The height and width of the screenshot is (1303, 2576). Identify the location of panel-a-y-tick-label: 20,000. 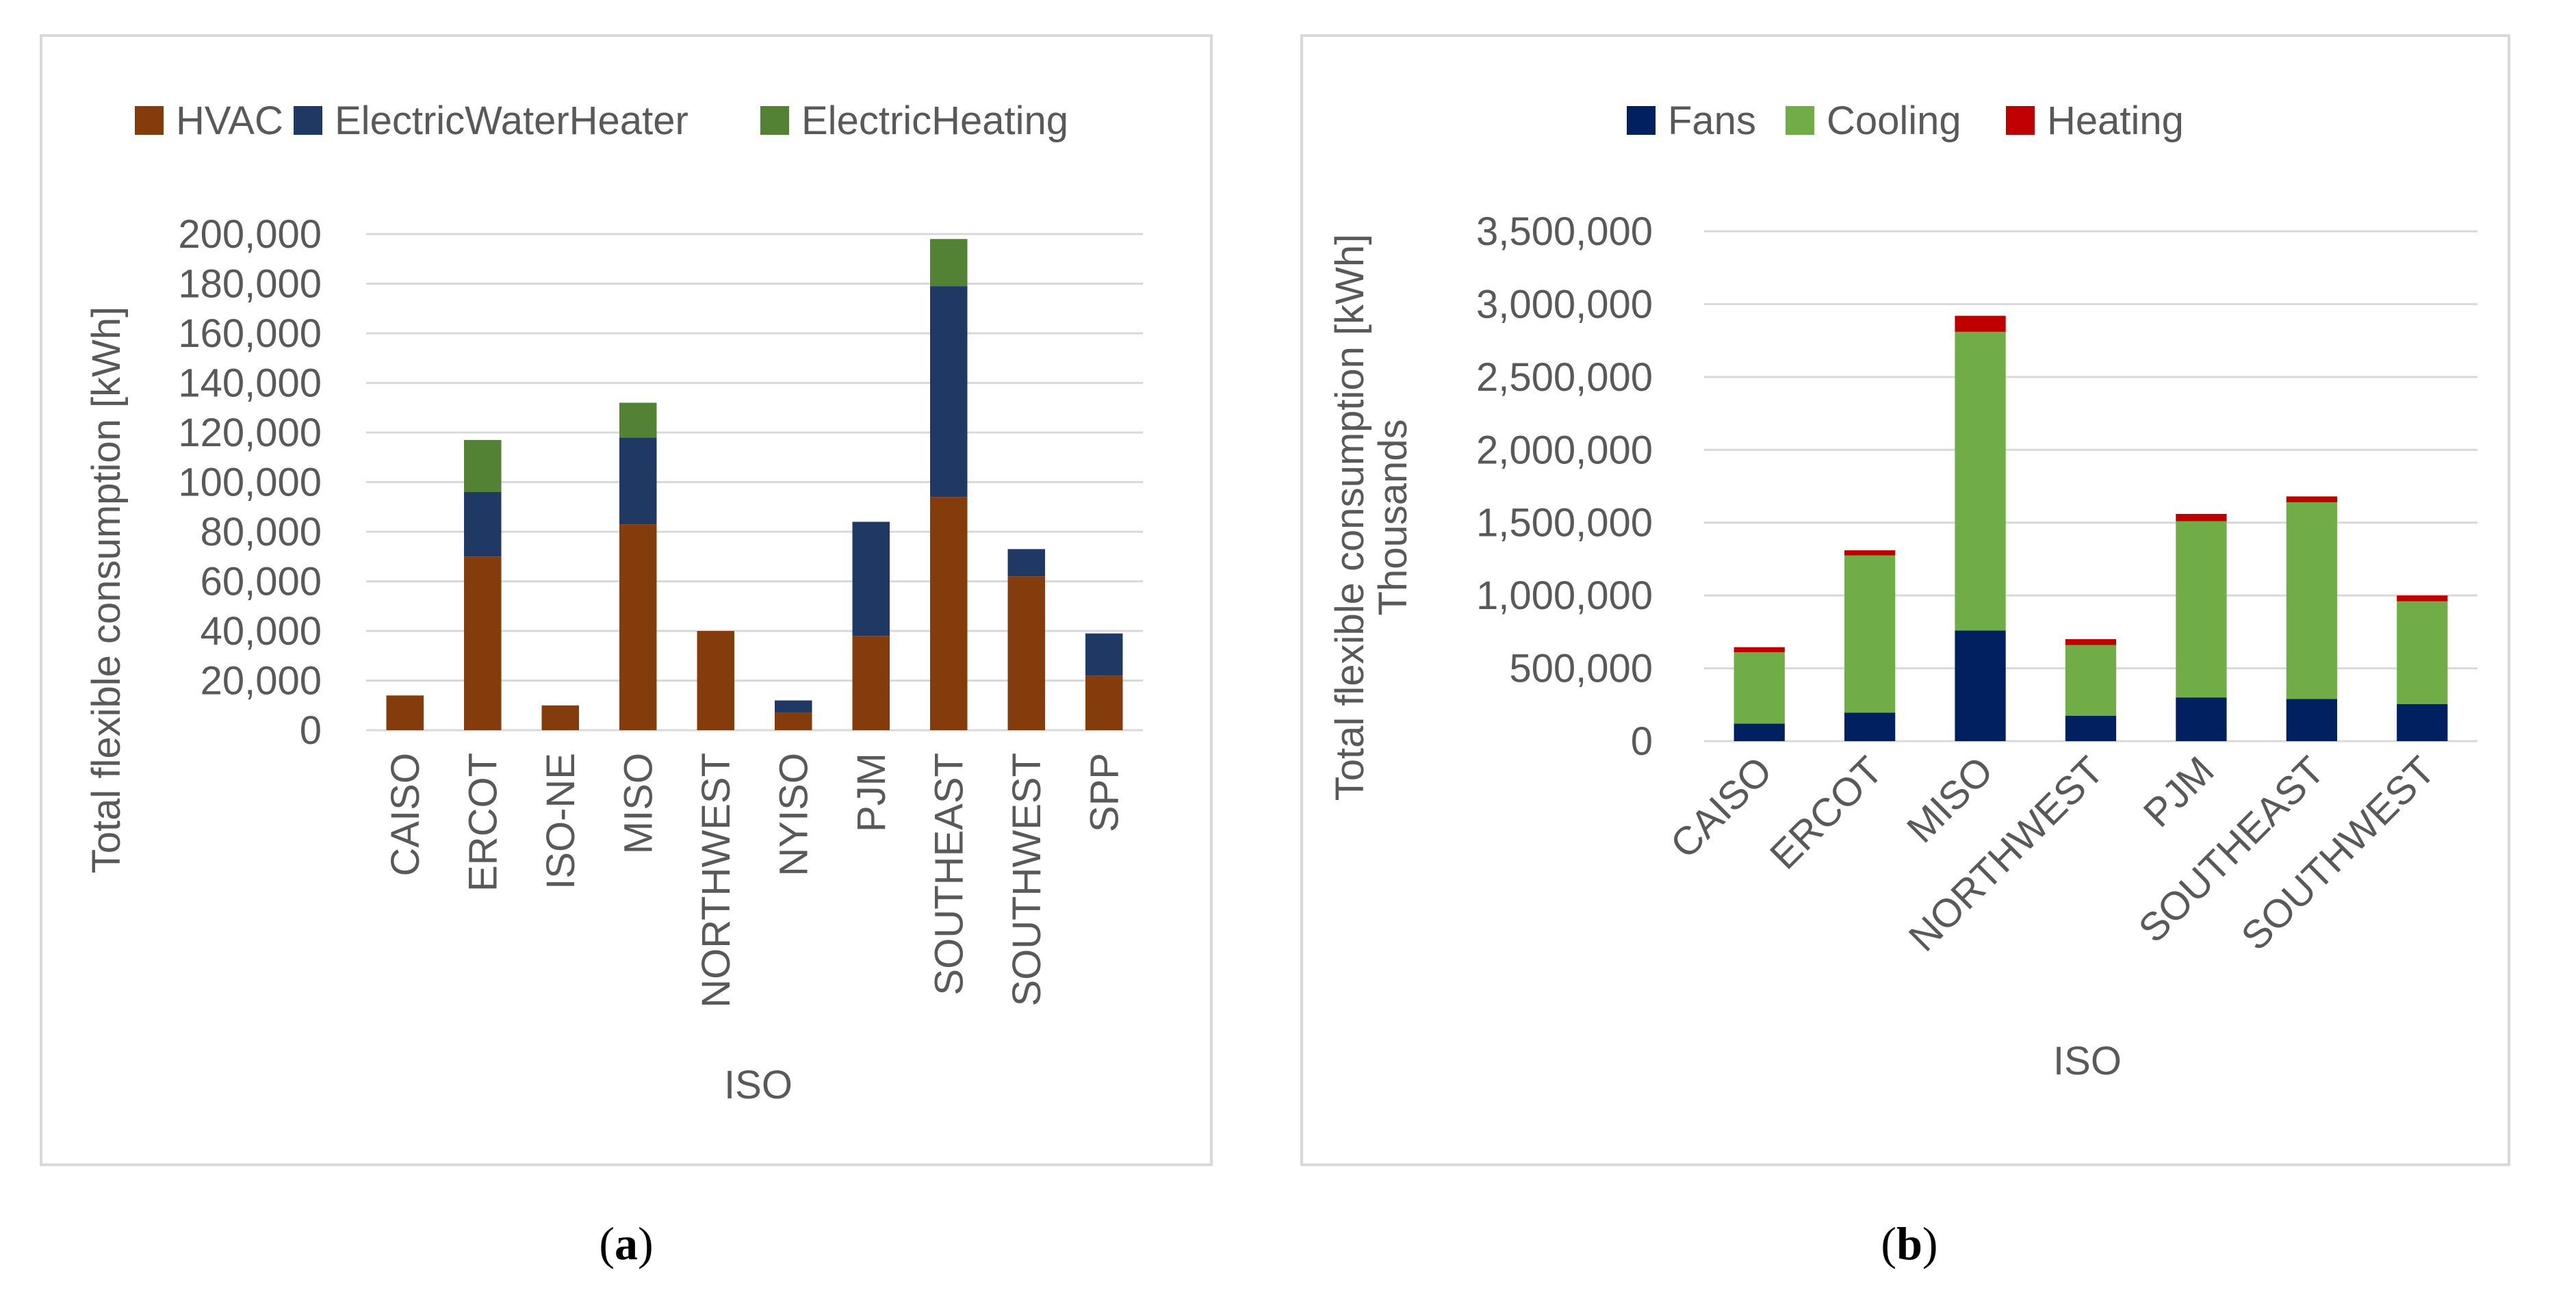
(261, 681).